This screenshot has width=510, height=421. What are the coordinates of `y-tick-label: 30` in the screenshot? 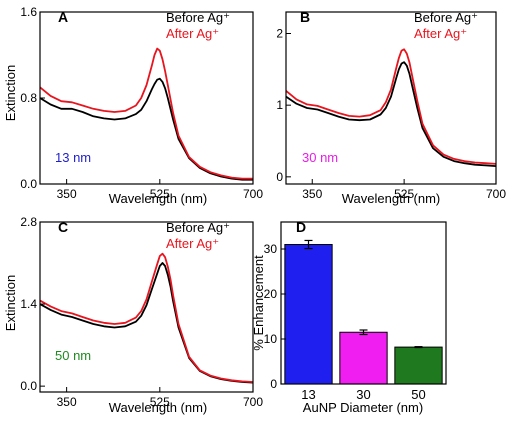 It's located at (271, 249).